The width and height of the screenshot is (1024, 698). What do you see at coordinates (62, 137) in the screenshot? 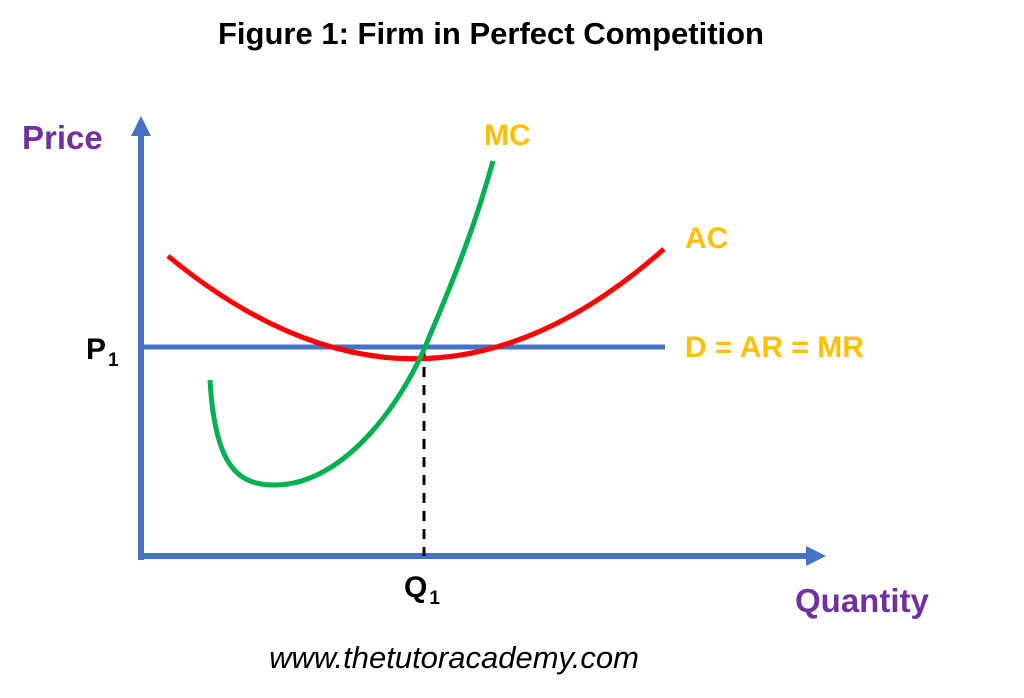
I see `price-axis-label: Price` at bounding box center [62, 137].